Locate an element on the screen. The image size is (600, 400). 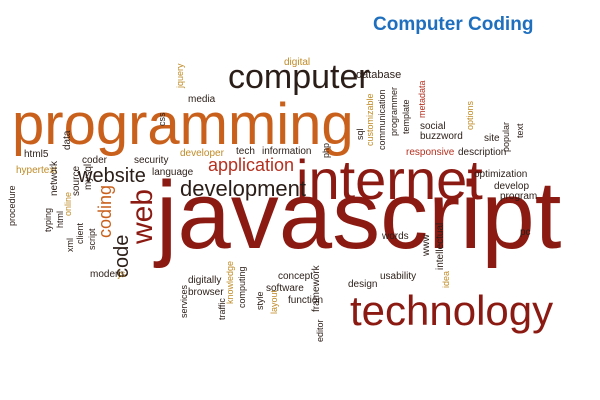
word-social: social is located at coordinates (433, 126).